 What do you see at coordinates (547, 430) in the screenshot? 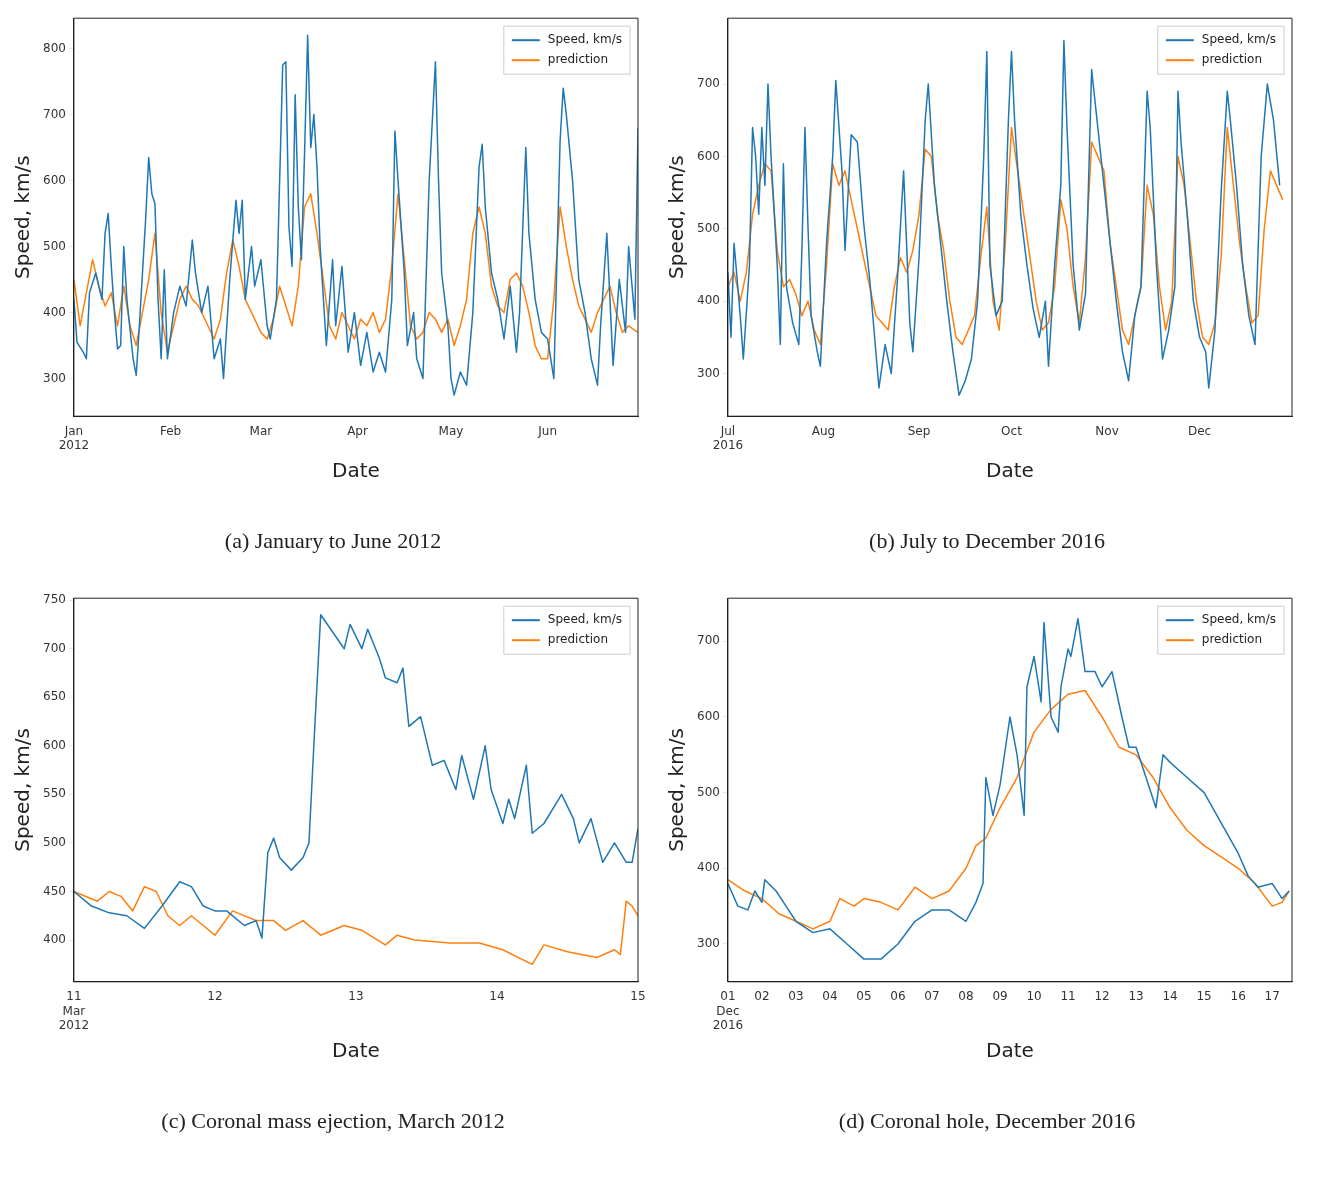
I see `x-tick-label: Jun` at bounding box center [547, 430].